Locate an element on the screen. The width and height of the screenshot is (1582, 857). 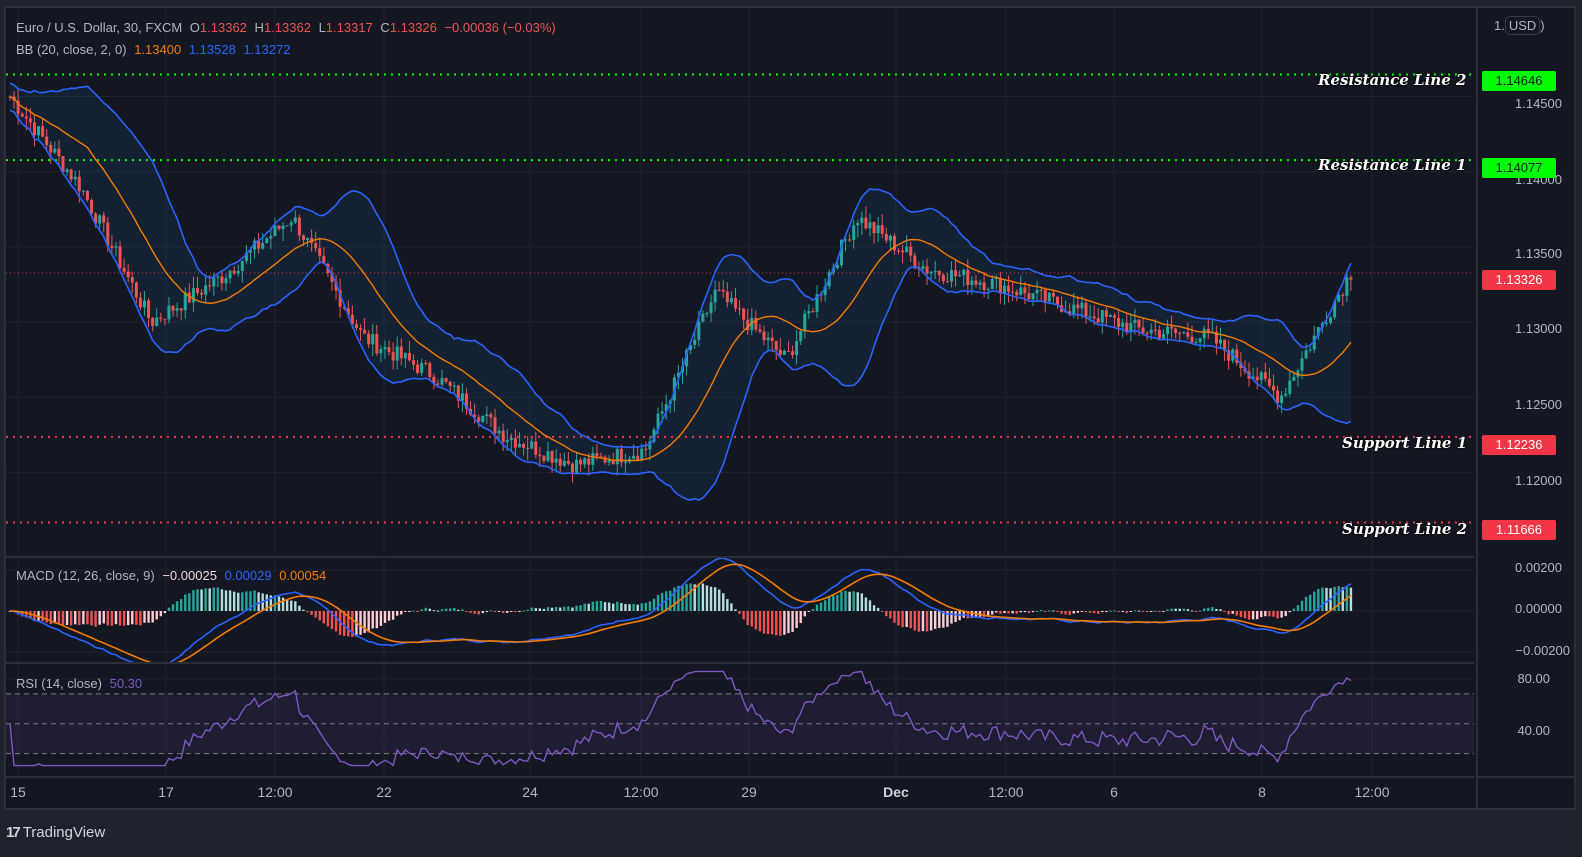
bb-label: BB (20, close, 2, 0) is located at coordinates (71, 49).